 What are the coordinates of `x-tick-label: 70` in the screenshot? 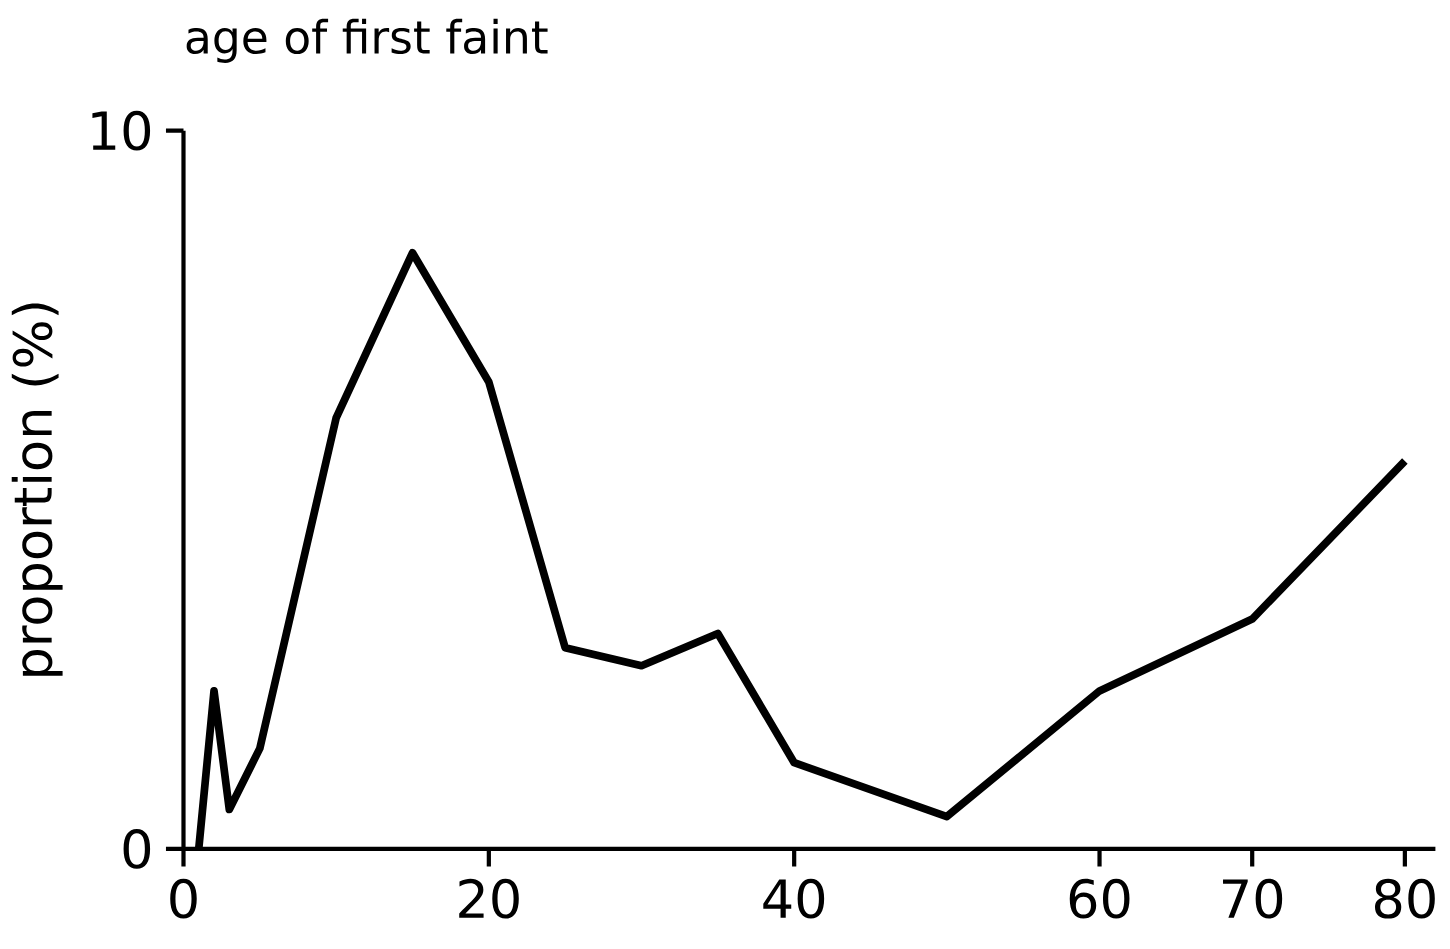 It's located at (1253, 898).